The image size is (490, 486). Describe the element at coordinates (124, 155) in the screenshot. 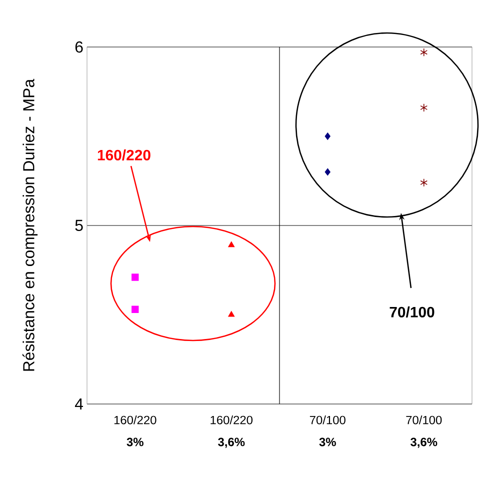

I see `annotation: 160/220` at that location.